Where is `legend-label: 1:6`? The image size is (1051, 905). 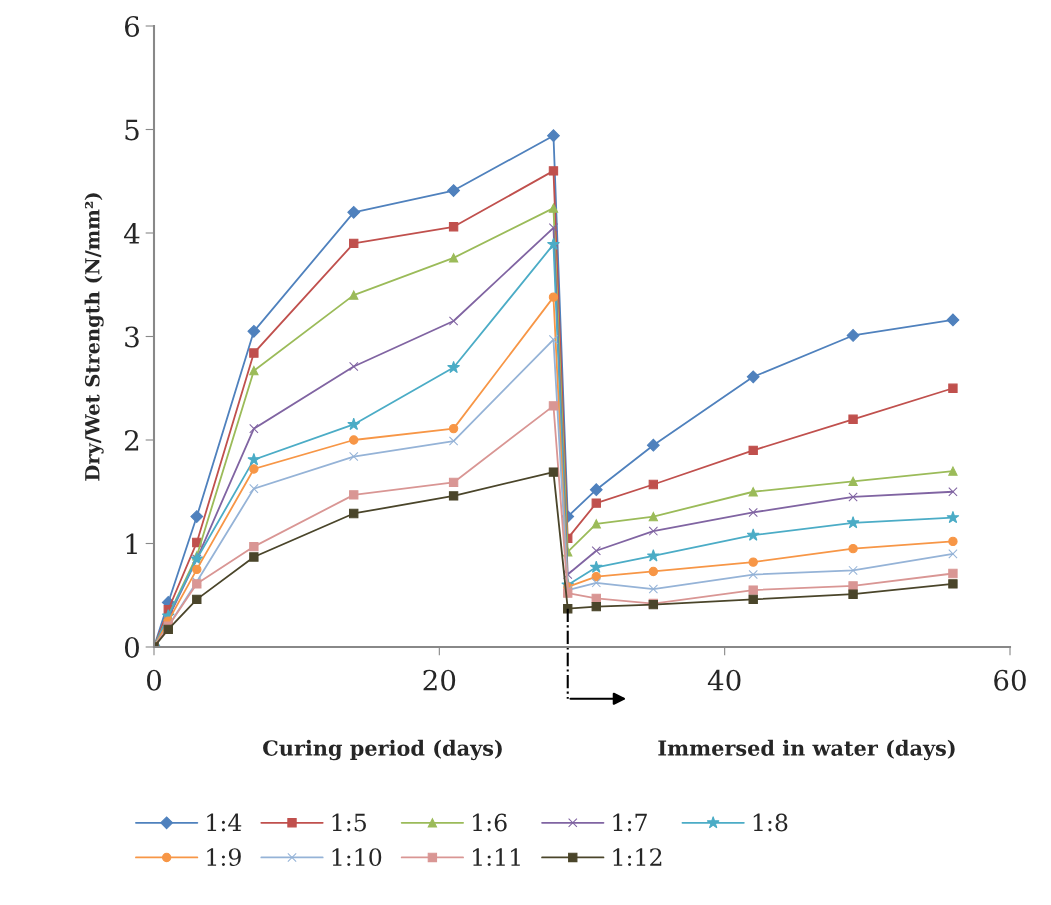 legend-label: 1:6 is located at coordinates (490, 822).